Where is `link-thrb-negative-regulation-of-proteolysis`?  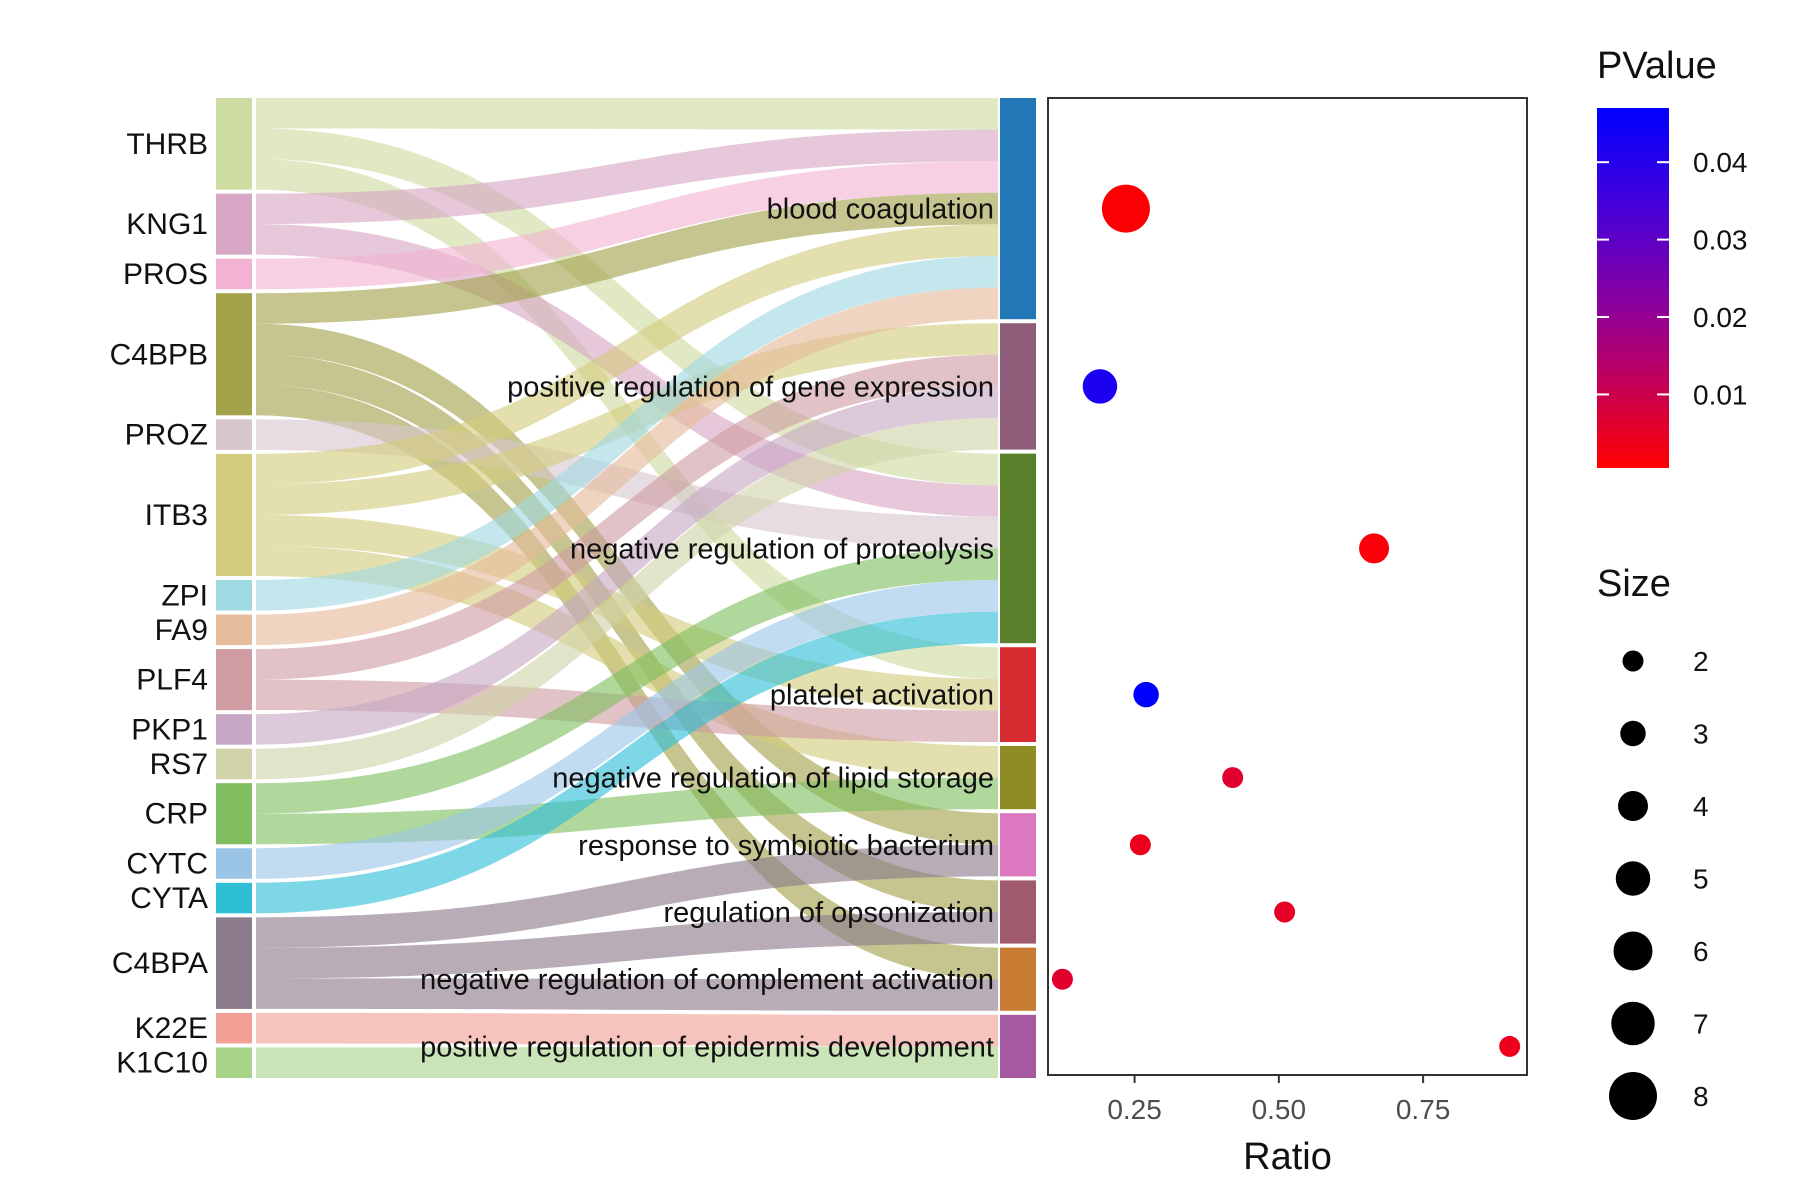 link-thrb-negative-regulation-of-proteolysis is located at coordinates (627, 307).